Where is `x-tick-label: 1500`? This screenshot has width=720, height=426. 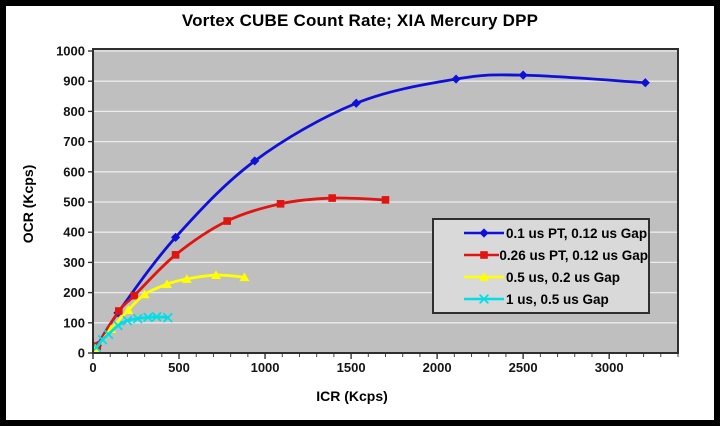
x-tick-label: 1500 is located at coordinates (351, 367).